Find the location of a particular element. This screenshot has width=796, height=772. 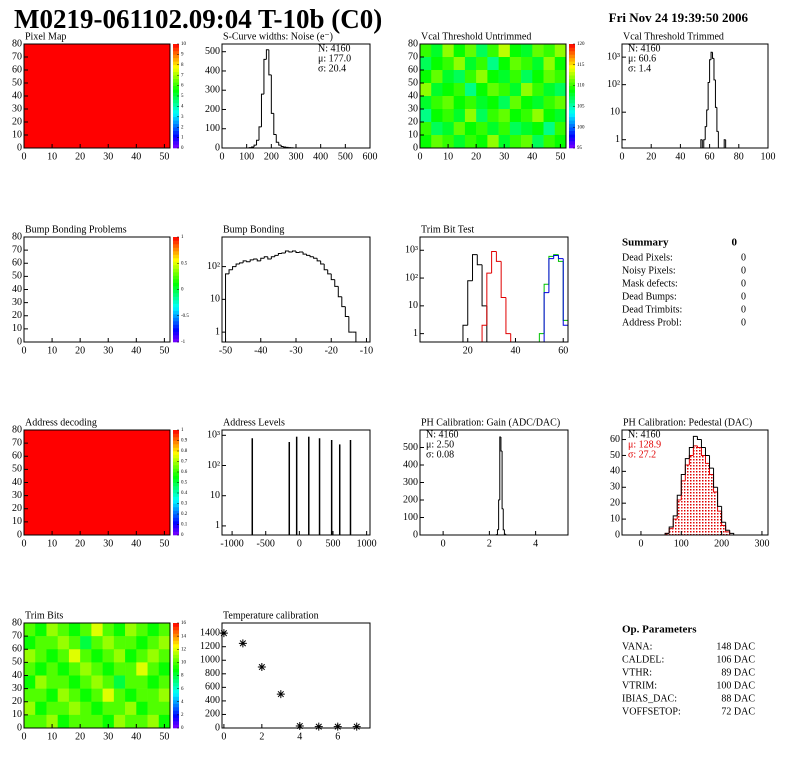

y-tick-label: 70 is located at coordinates (17, 249).